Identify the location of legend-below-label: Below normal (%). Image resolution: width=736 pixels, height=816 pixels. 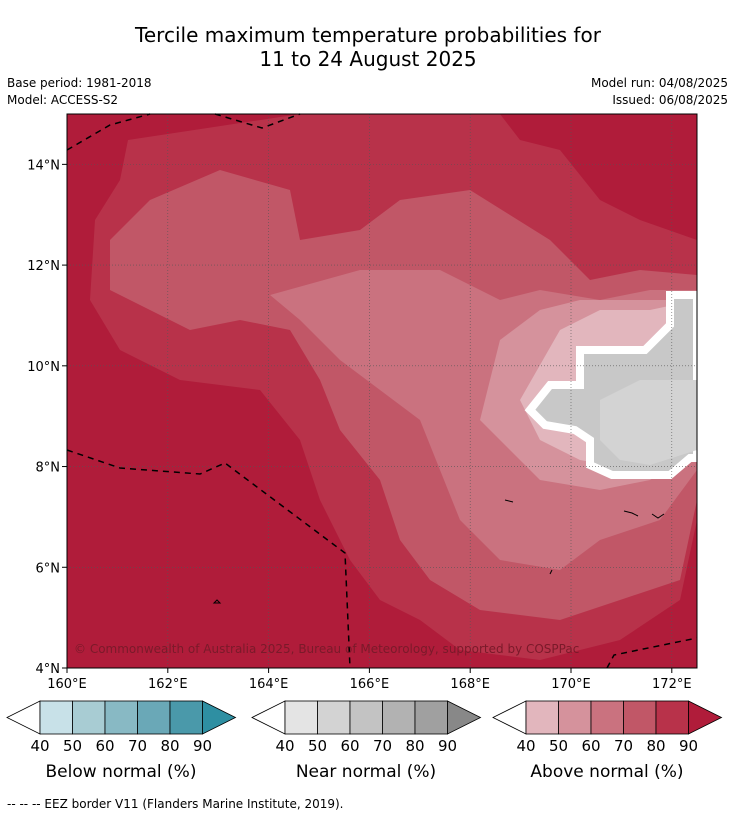
(121, 772).